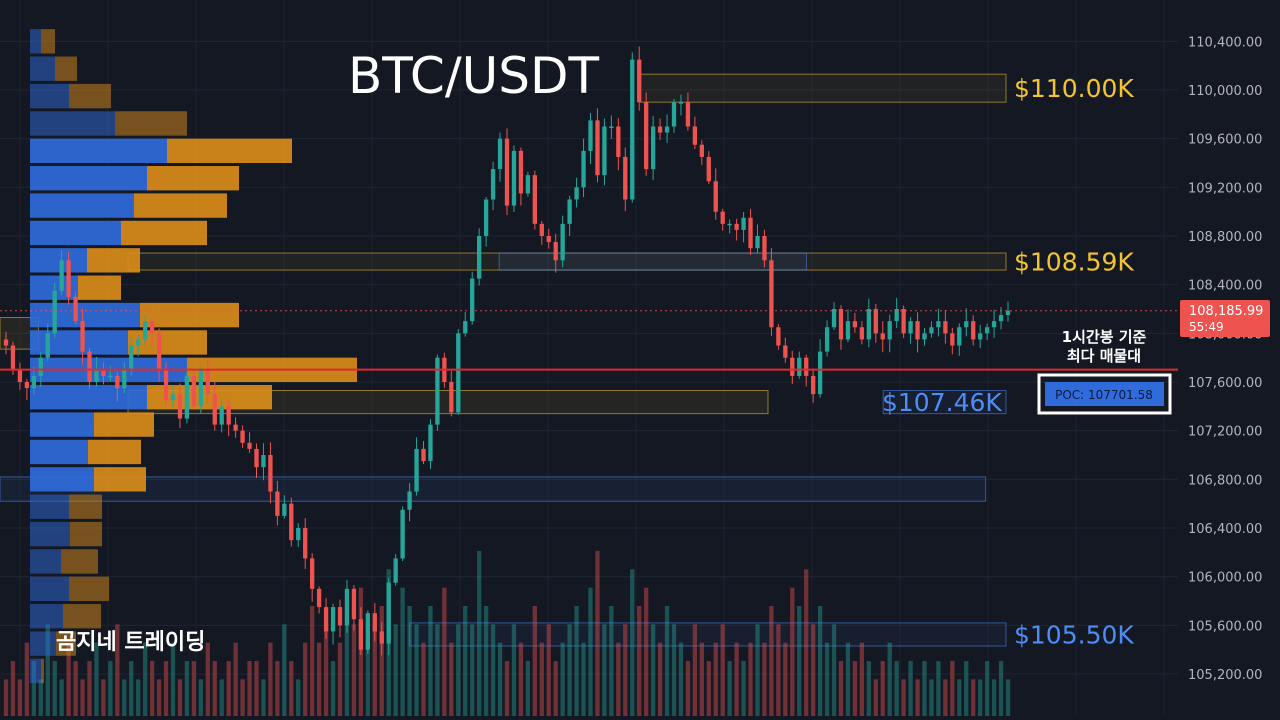 Image resolution: width=1280 pixels, height=720 pixels. I want to click on price-tick-label: 108,400.00, so click(1225, 286).